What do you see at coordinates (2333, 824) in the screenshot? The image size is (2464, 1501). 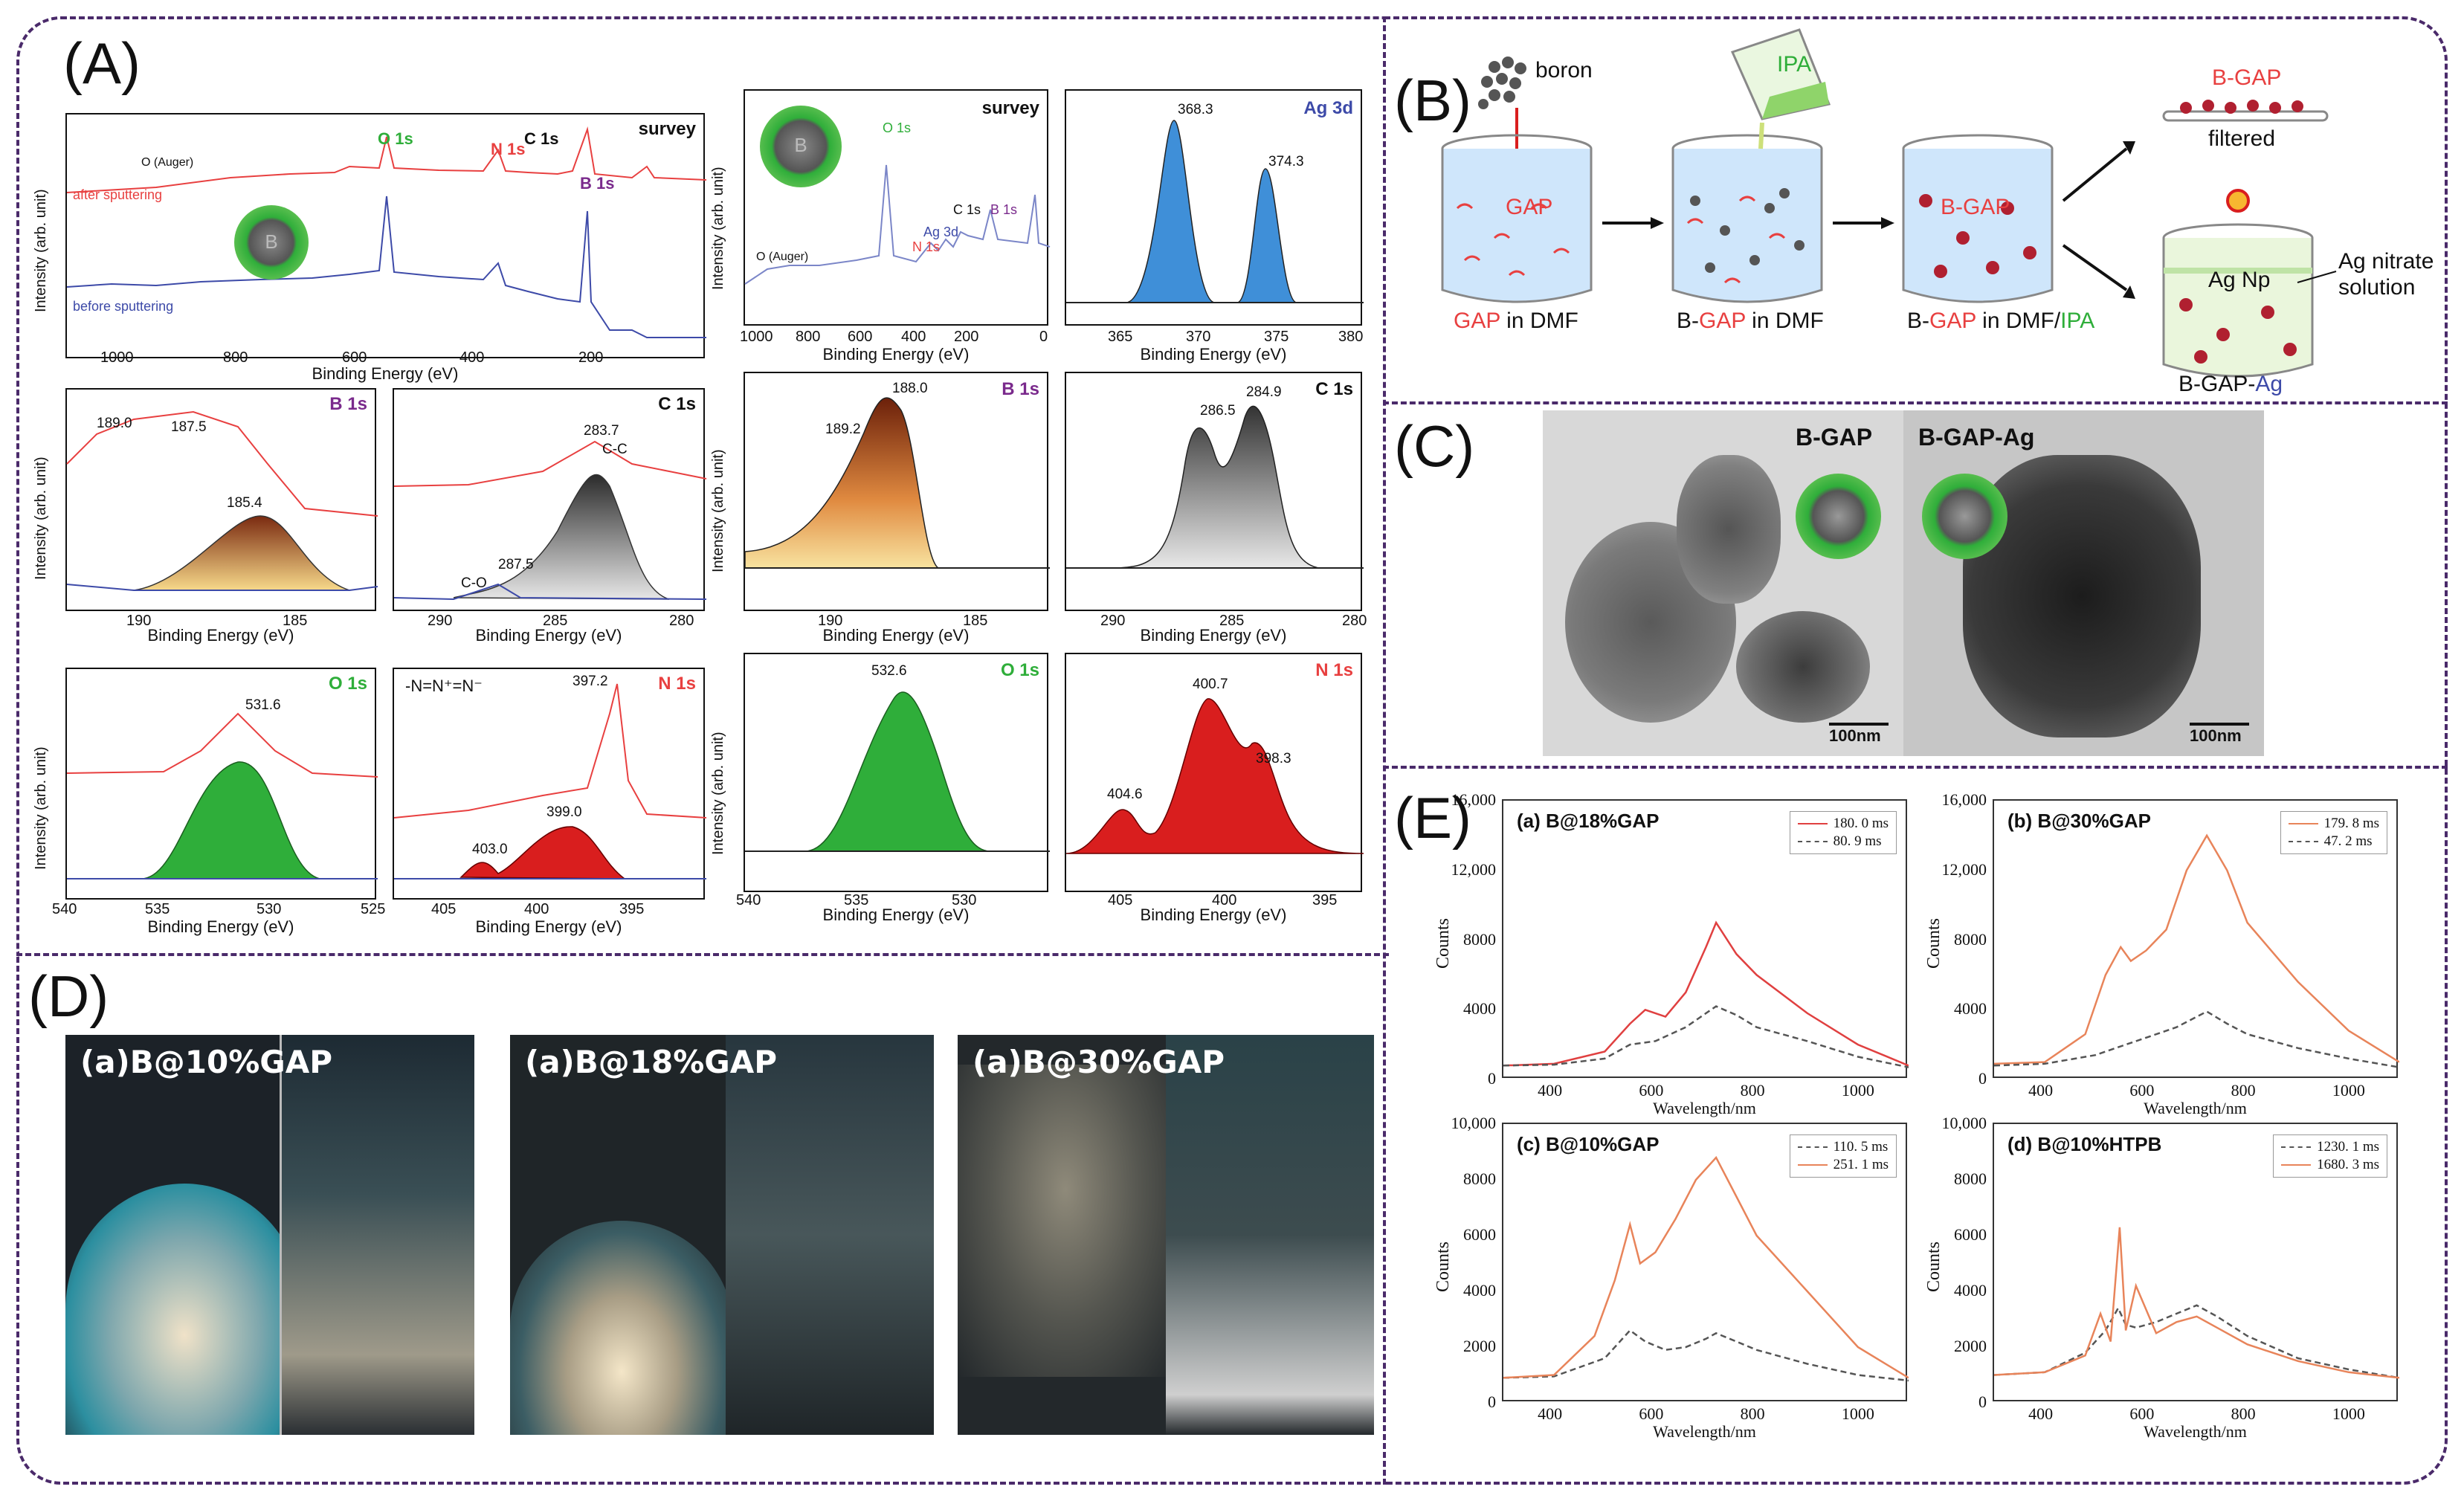 I see `legend-row: 179. 8 ms` at bounding box center [2333, 824].